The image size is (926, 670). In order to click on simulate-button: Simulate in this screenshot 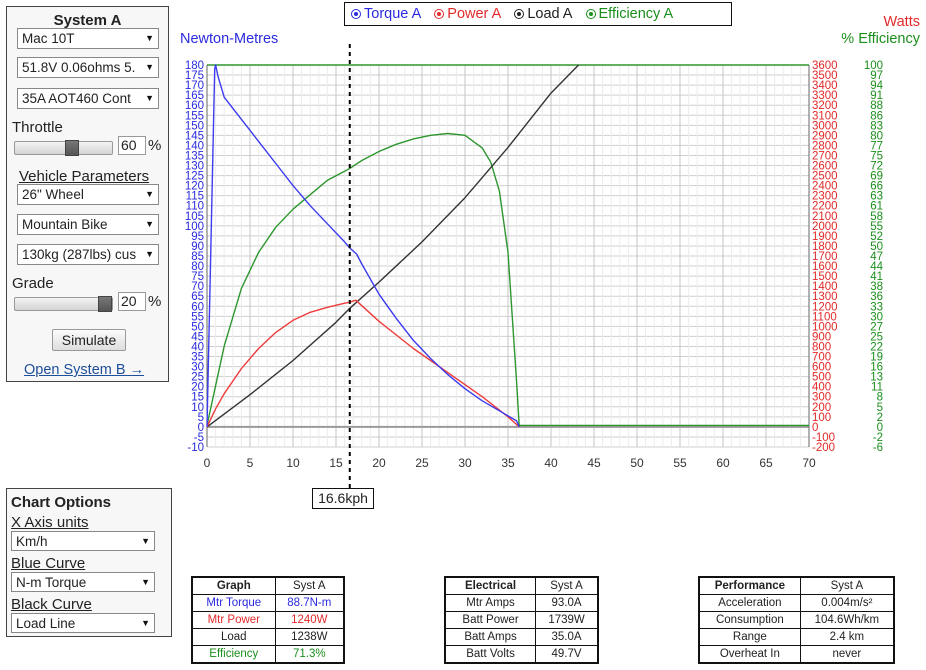, I will do `click(89, 340)`.